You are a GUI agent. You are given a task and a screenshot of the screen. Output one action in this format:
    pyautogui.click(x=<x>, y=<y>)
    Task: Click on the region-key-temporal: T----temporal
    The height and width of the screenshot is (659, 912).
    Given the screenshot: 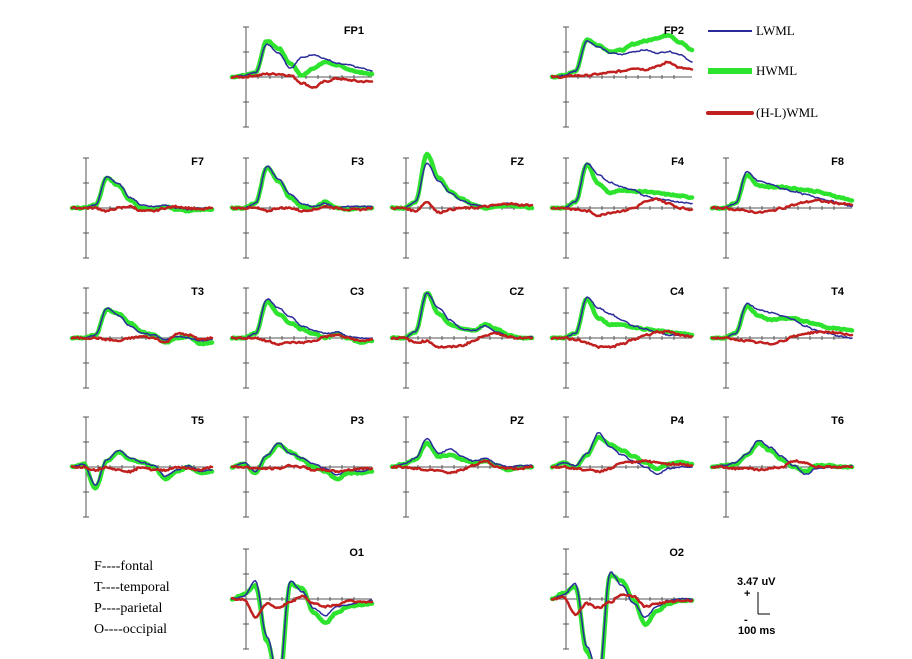 What is the action you would take?
    pyautogui.click(x=132, y=587)
    